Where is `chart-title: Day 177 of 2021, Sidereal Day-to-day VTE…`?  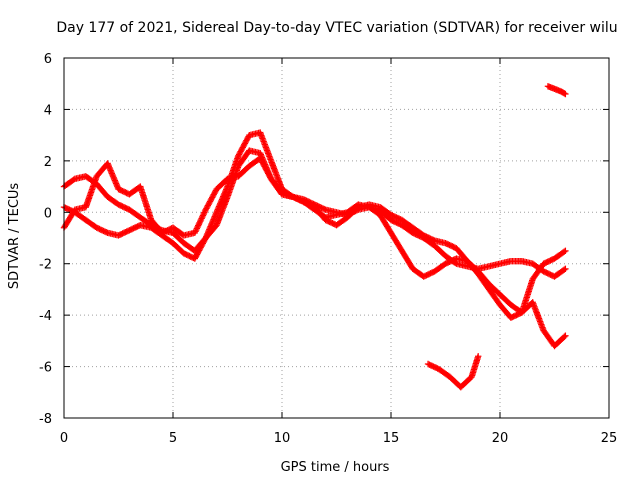
chart-title: Day 177 of 2021, Sidereal Day-to-day VTE… is located at coordinates (336, 28).